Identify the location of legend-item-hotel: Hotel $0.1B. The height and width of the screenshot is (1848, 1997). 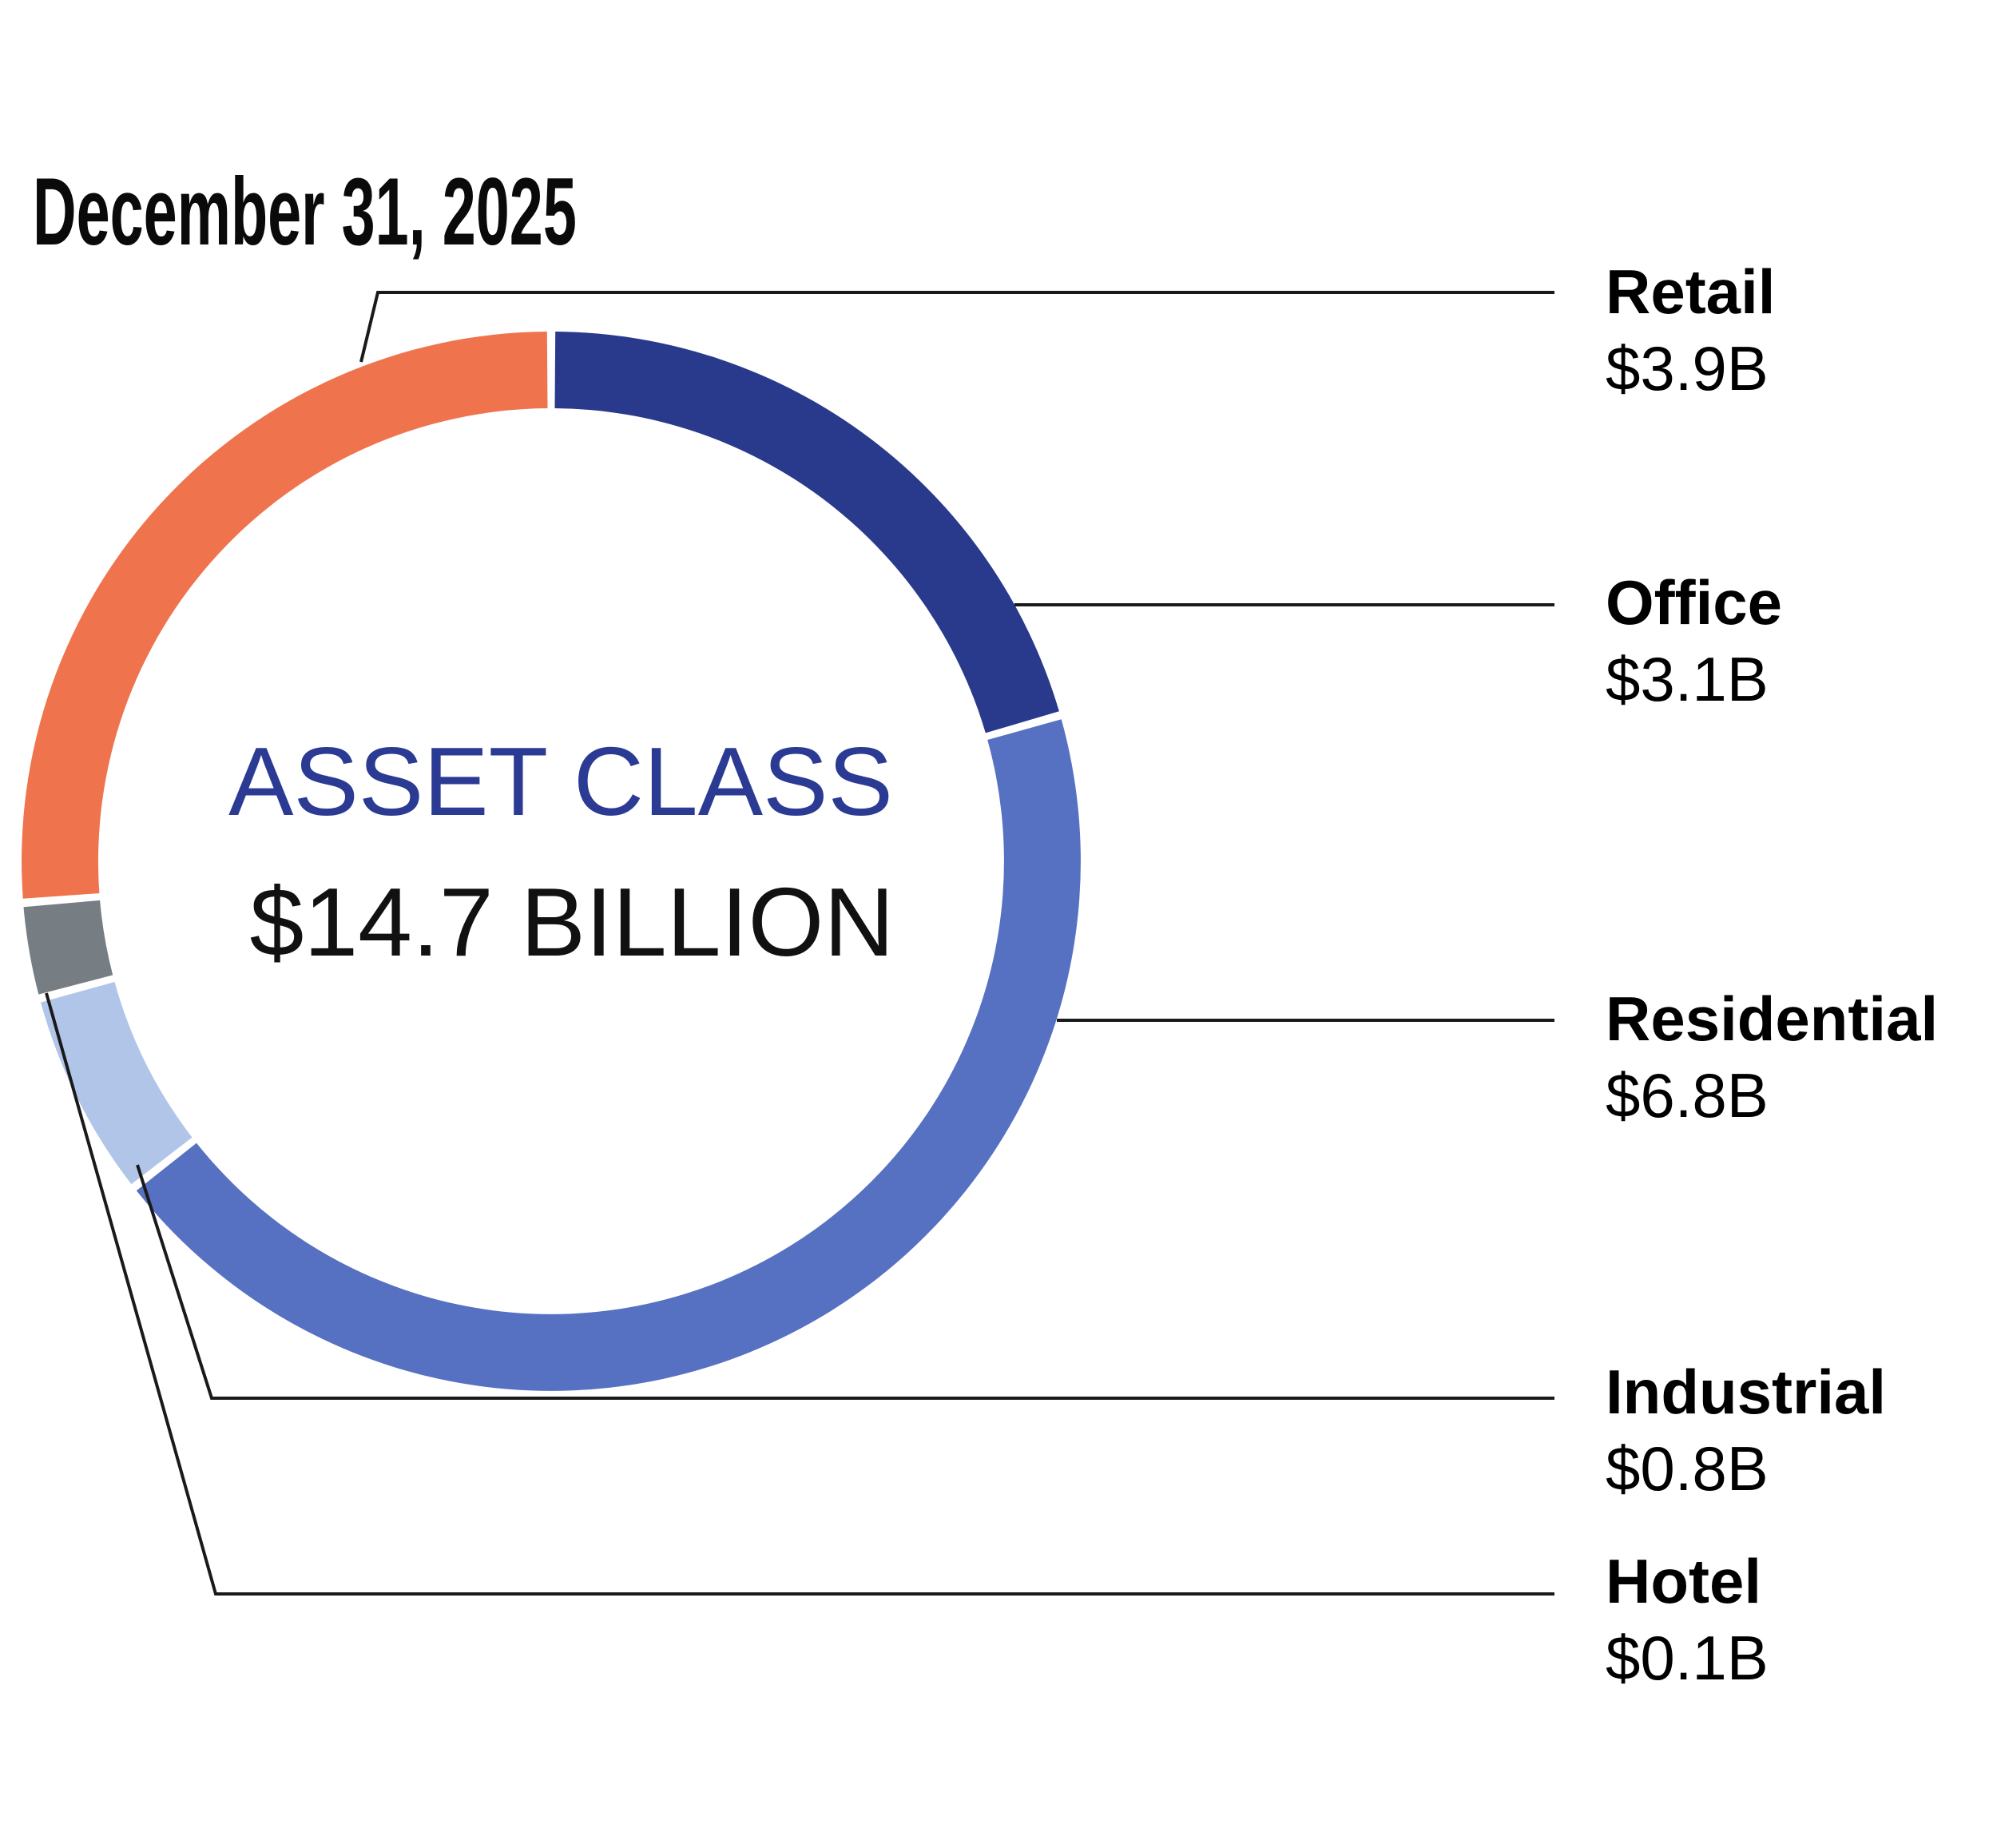
(1687, 1620).